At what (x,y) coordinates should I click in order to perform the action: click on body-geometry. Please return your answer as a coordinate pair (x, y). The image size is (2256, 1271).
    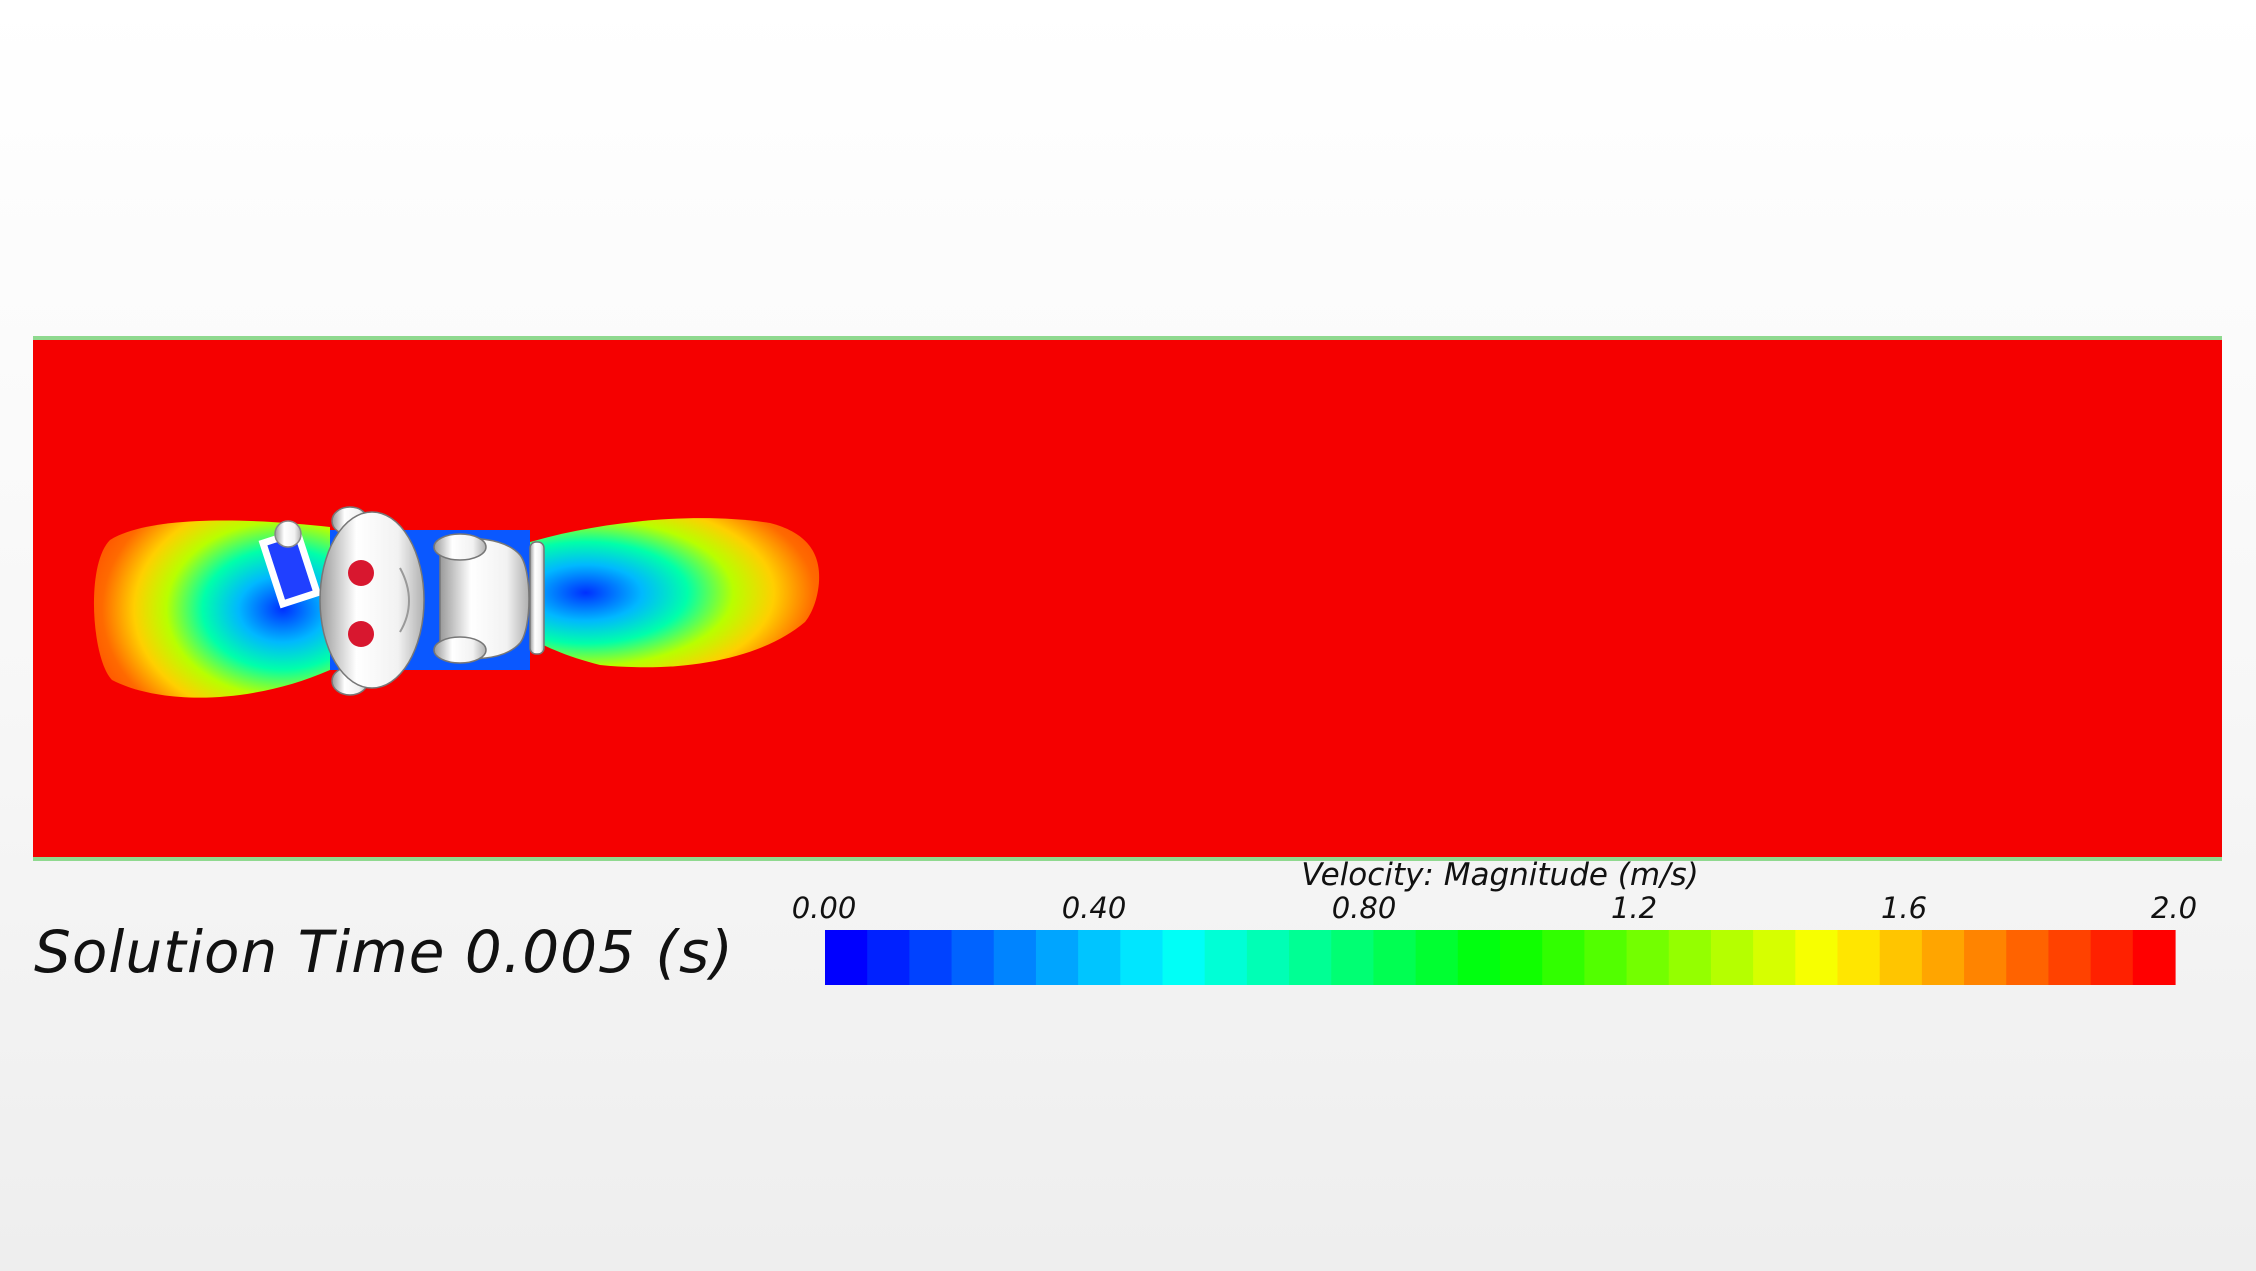
    Looking at the image, I should click on (401, 601).